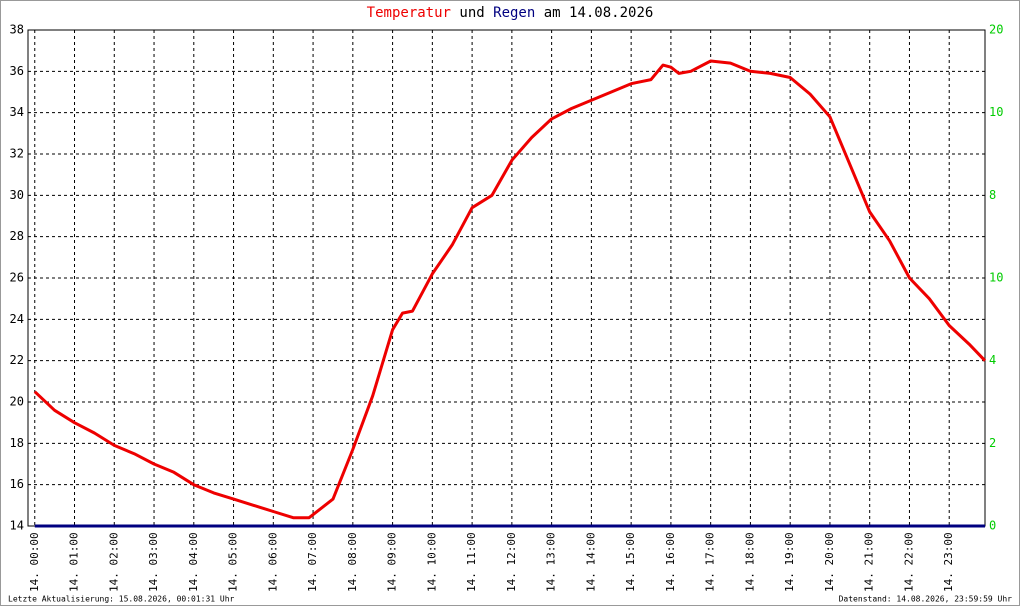  I want to click on x-tick-label: 14. 20:00, so click(829, 562).